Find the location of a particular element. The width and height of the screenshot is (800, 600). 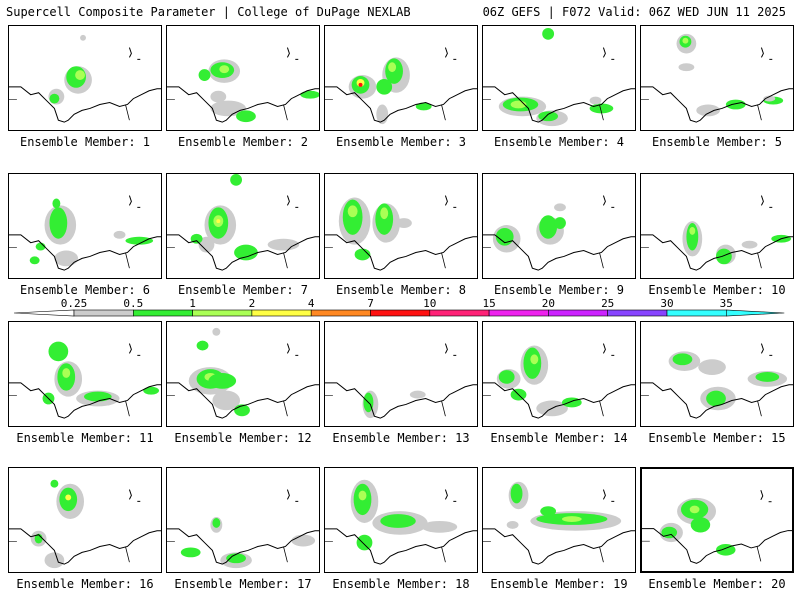

colorbar-arrow-right is located at coordinates (755, 313).